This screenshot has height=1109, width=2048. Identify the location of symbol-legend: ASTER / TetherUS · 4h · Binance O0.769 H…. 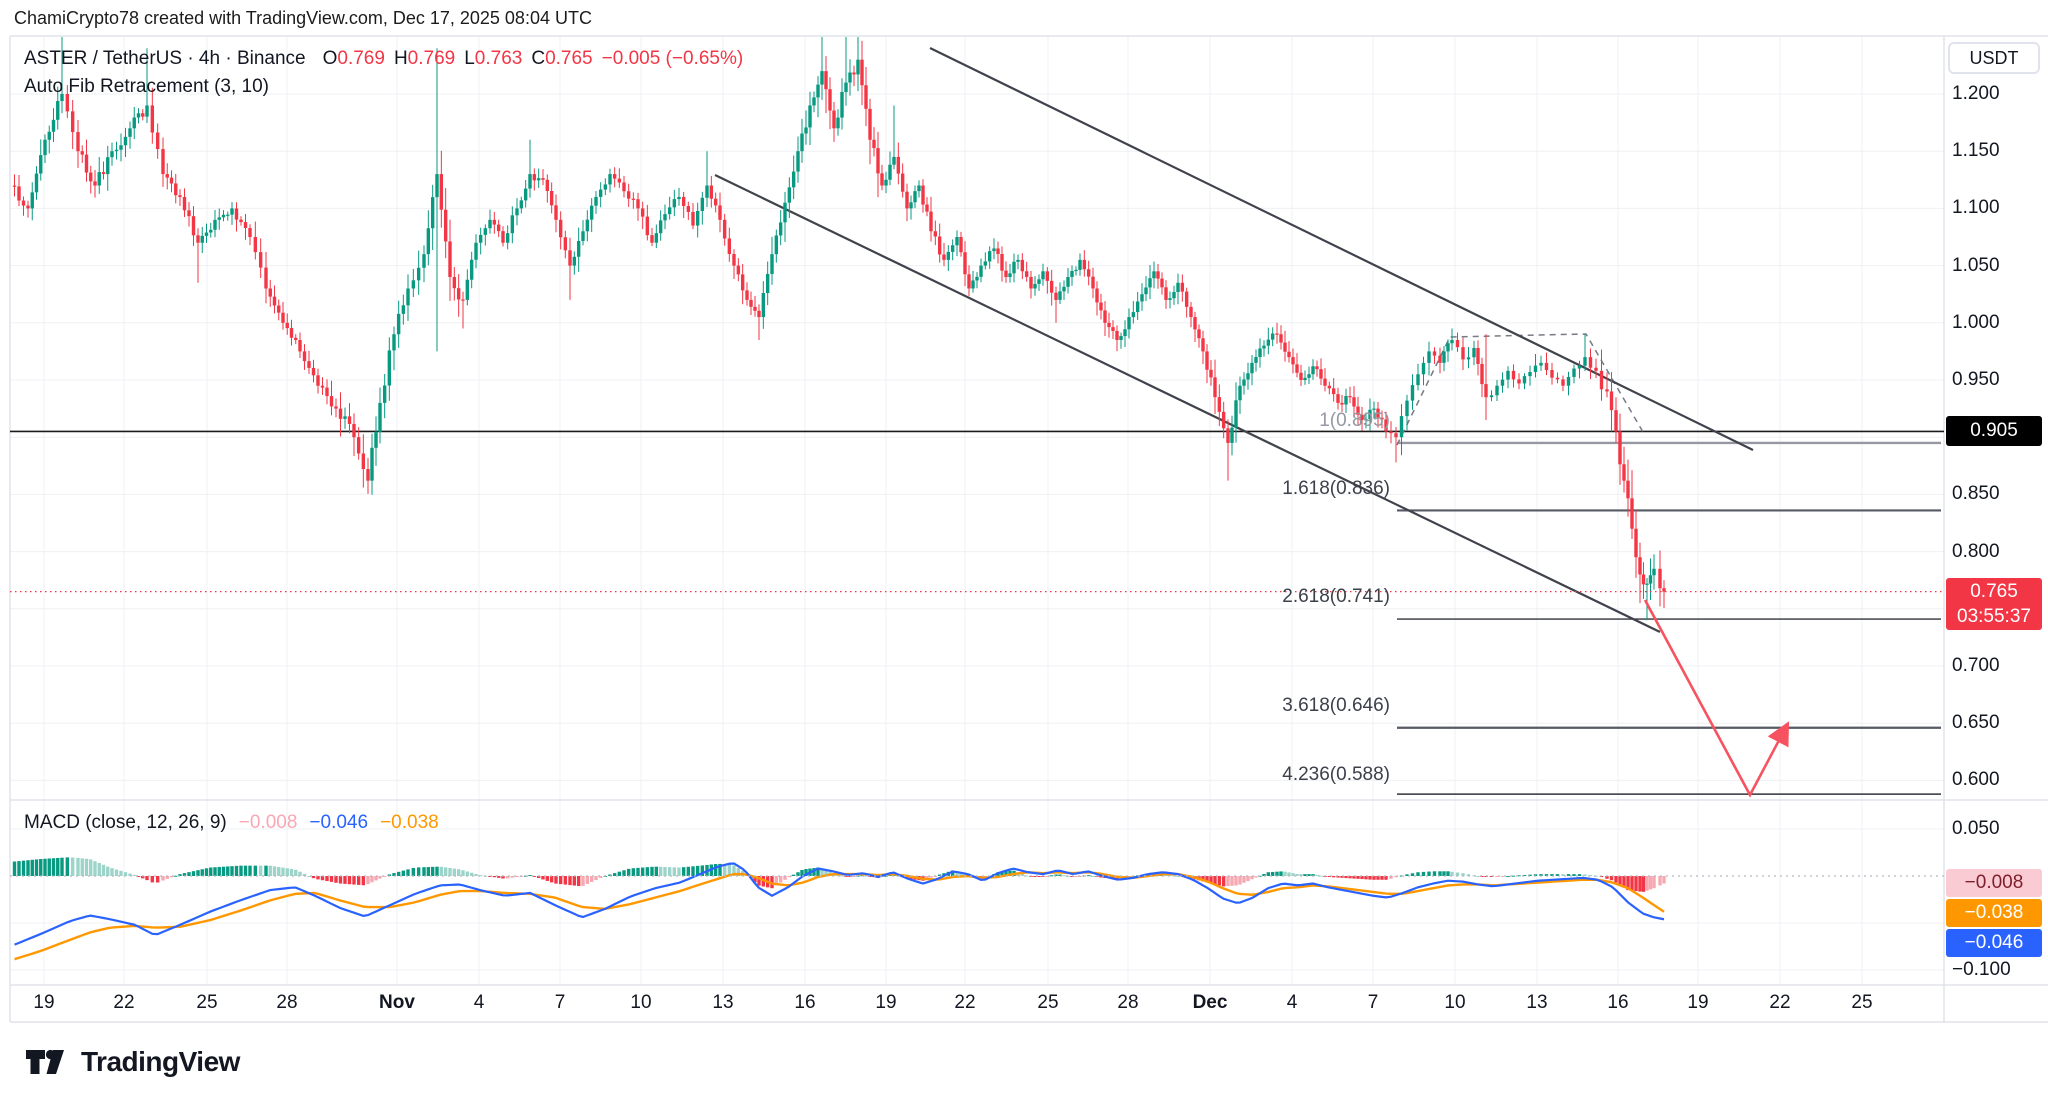
(383, 59).